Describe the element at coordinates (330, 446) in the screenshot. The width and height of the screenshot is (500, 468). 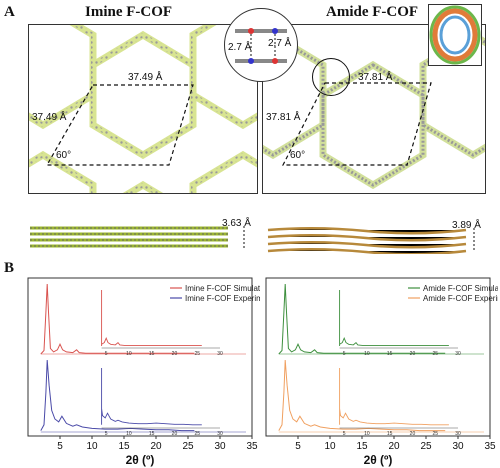
I see `amide-xtick-label: 10` at that location.